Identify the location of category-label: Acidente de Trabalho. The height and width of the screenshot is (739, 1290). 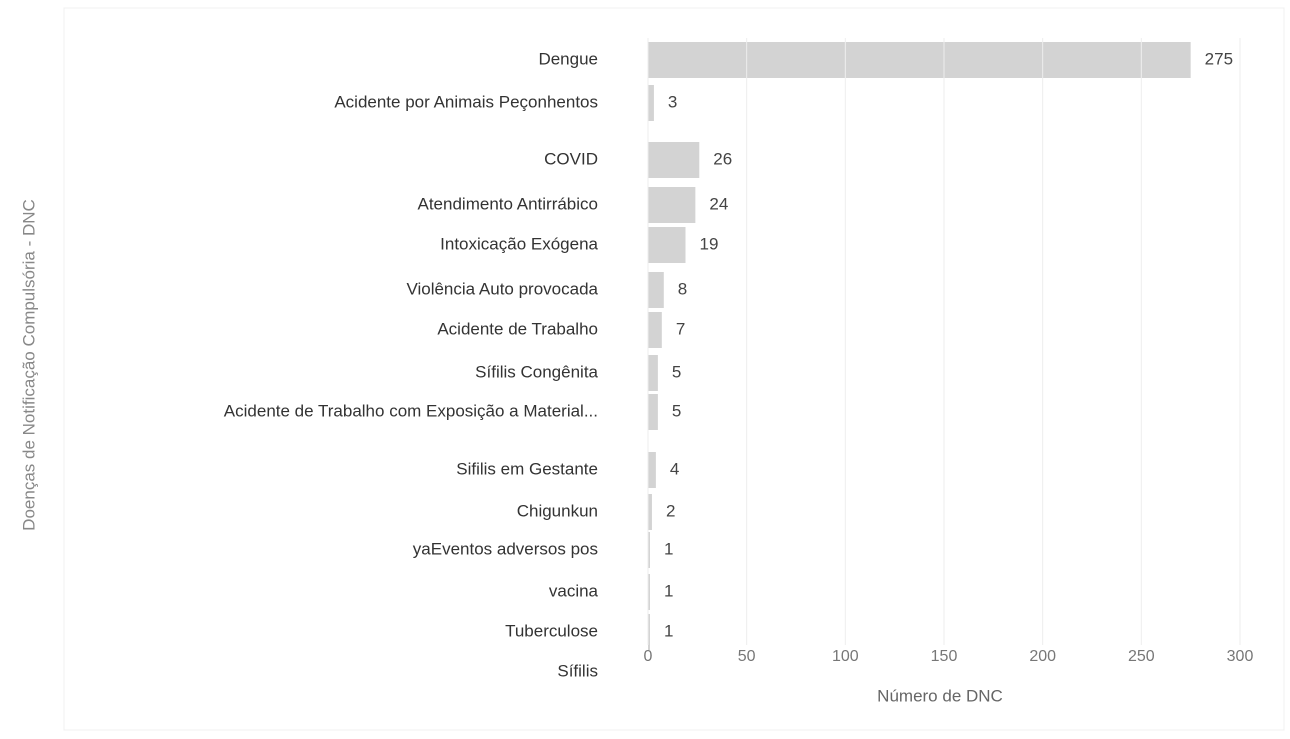
(517, 328).